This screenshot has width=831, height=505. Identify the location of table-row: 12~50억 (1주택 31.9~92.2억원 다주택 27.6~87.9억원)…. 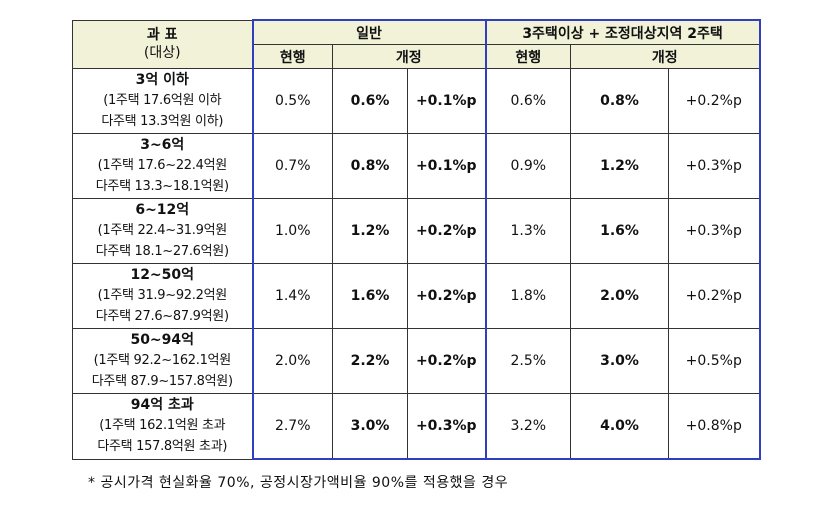
(416, 296).